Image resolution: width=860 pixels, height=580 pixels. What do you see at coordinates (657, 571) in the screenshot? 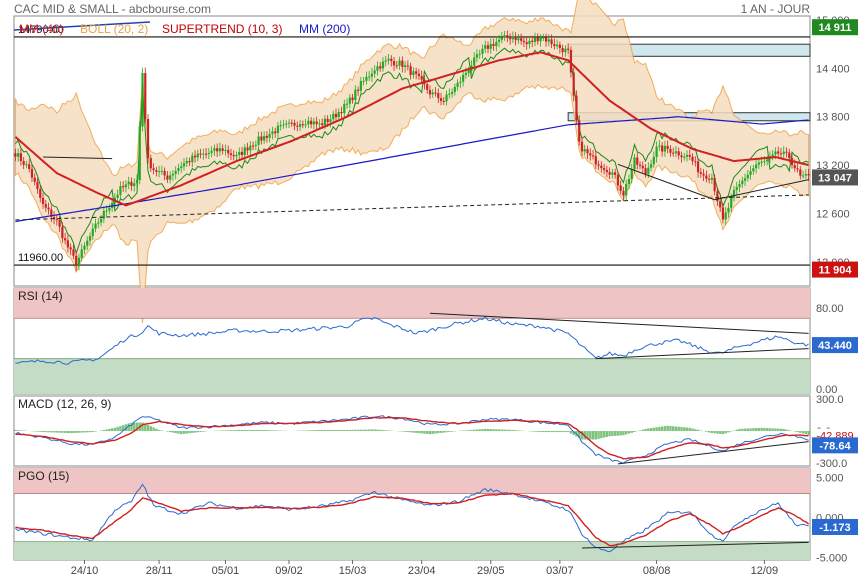
I see `x-tick-label: 08/08` at bounding box center [657, 571].